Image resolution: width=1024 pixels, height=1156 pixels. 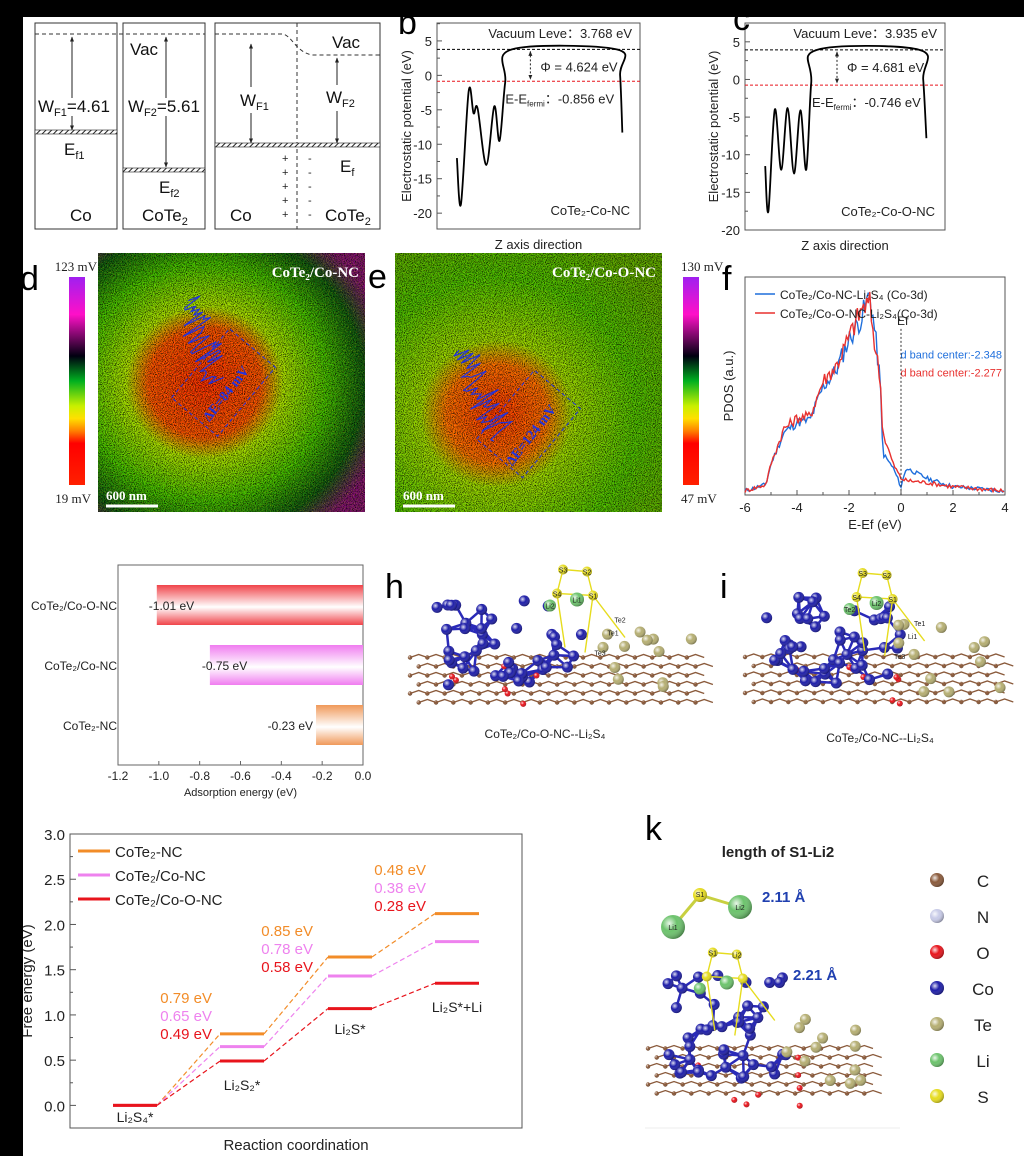 I want to click on atom-label: Te3, so click(x=899, y=657).